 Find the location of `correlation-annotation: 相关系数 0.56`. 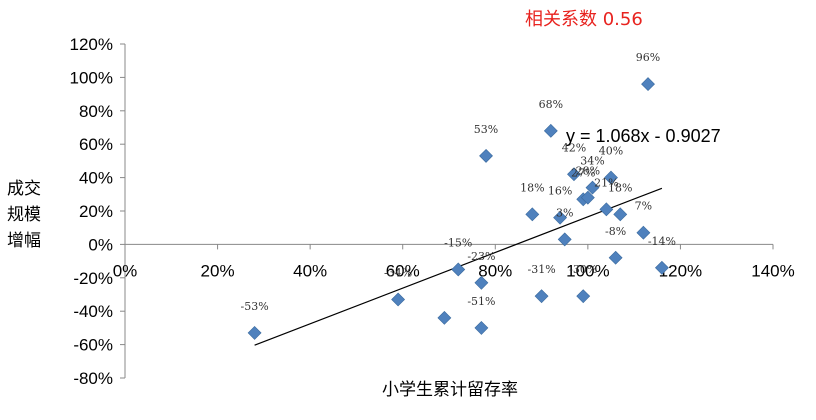

correlation-annotation: 相关系数 0.56 is located at coordinates (584, 19).